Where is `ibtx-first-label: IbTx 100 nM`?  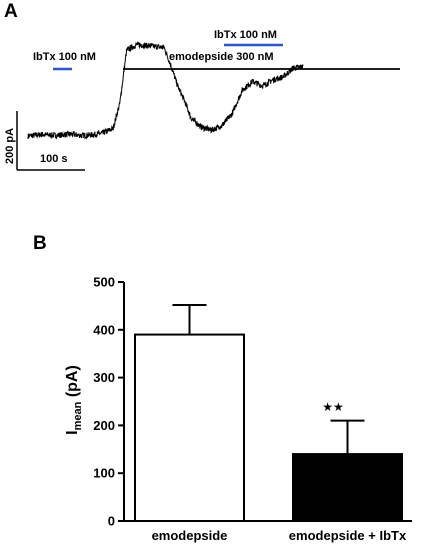 ibtx-first-label: IbTx 100 nM is located at coordinates (64, 57).